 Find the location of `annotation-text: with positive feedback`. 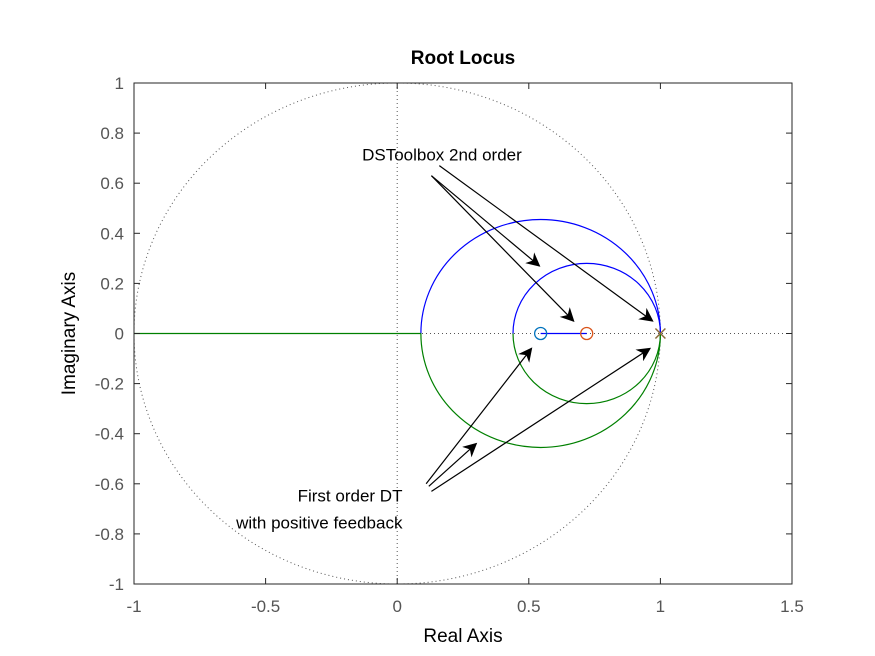

annotation-text: with positive feedback is located at coordinates (319, 522).